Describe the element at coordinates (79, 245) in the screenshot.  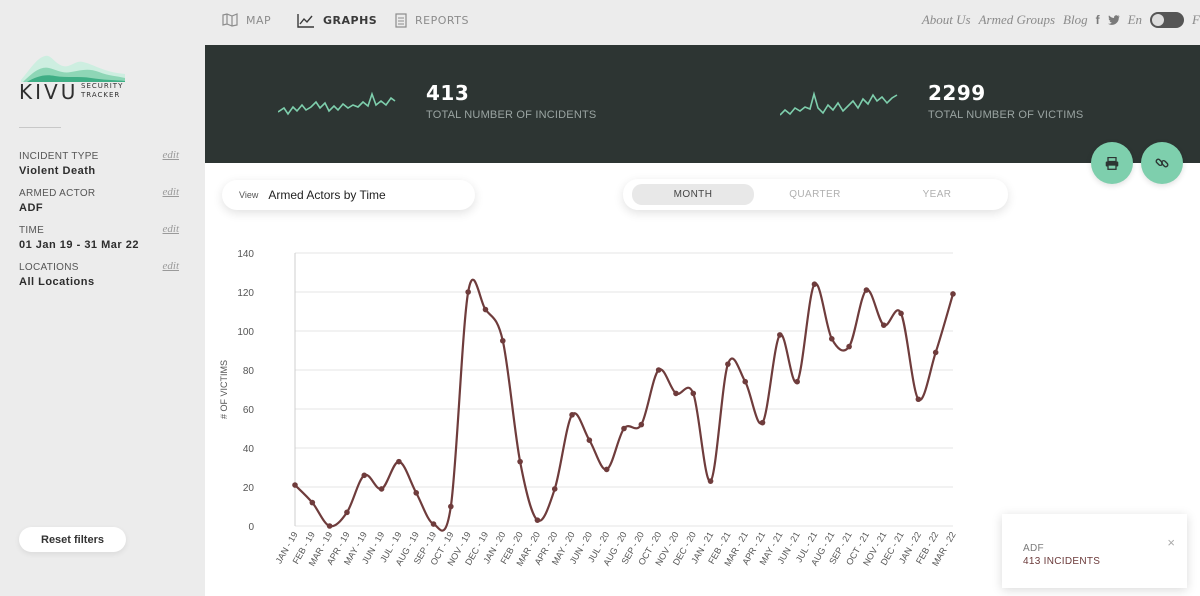
I see `filter-value: 01 Jan 19 - 31 Mar 22` at that location.